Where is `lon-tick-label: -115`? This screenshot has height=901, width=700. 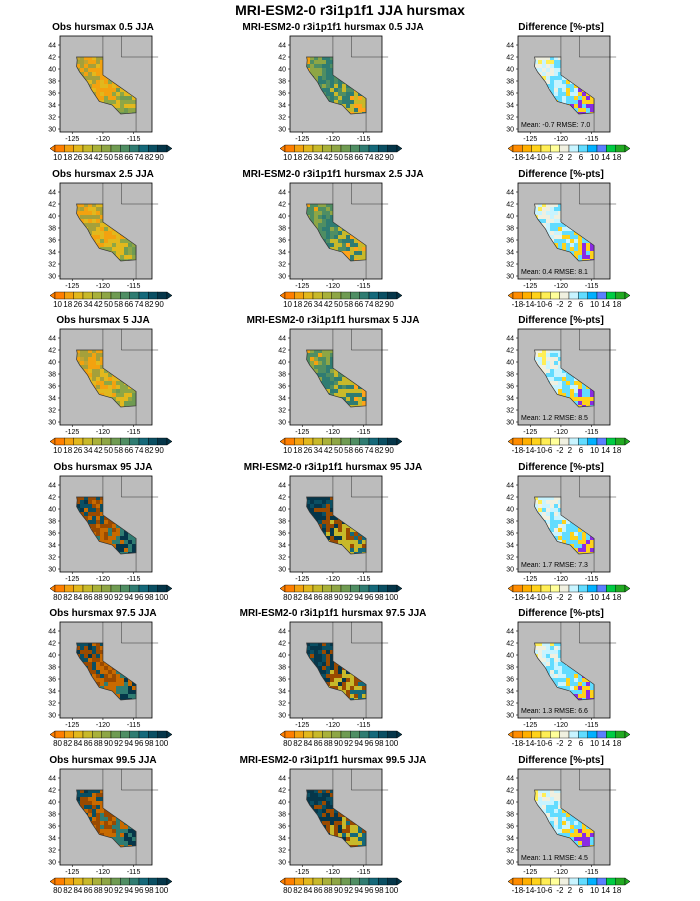
lon-tick-label: -115 is located at coordinates (134, 139).